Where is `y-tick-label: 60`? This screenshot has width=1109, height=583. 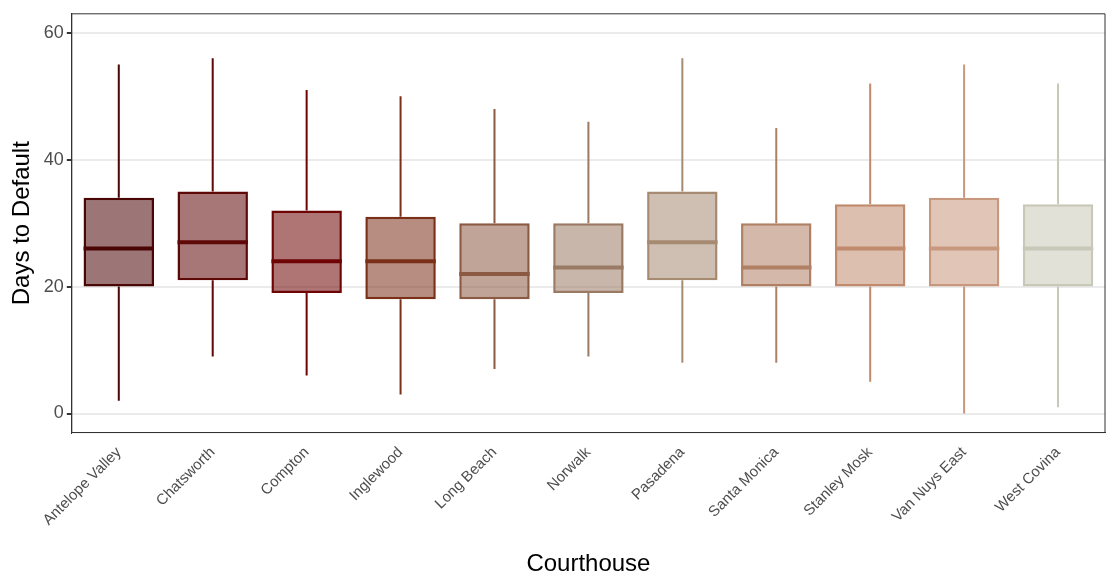
y-tick-label: 60 is located at coordinates (53, 31).